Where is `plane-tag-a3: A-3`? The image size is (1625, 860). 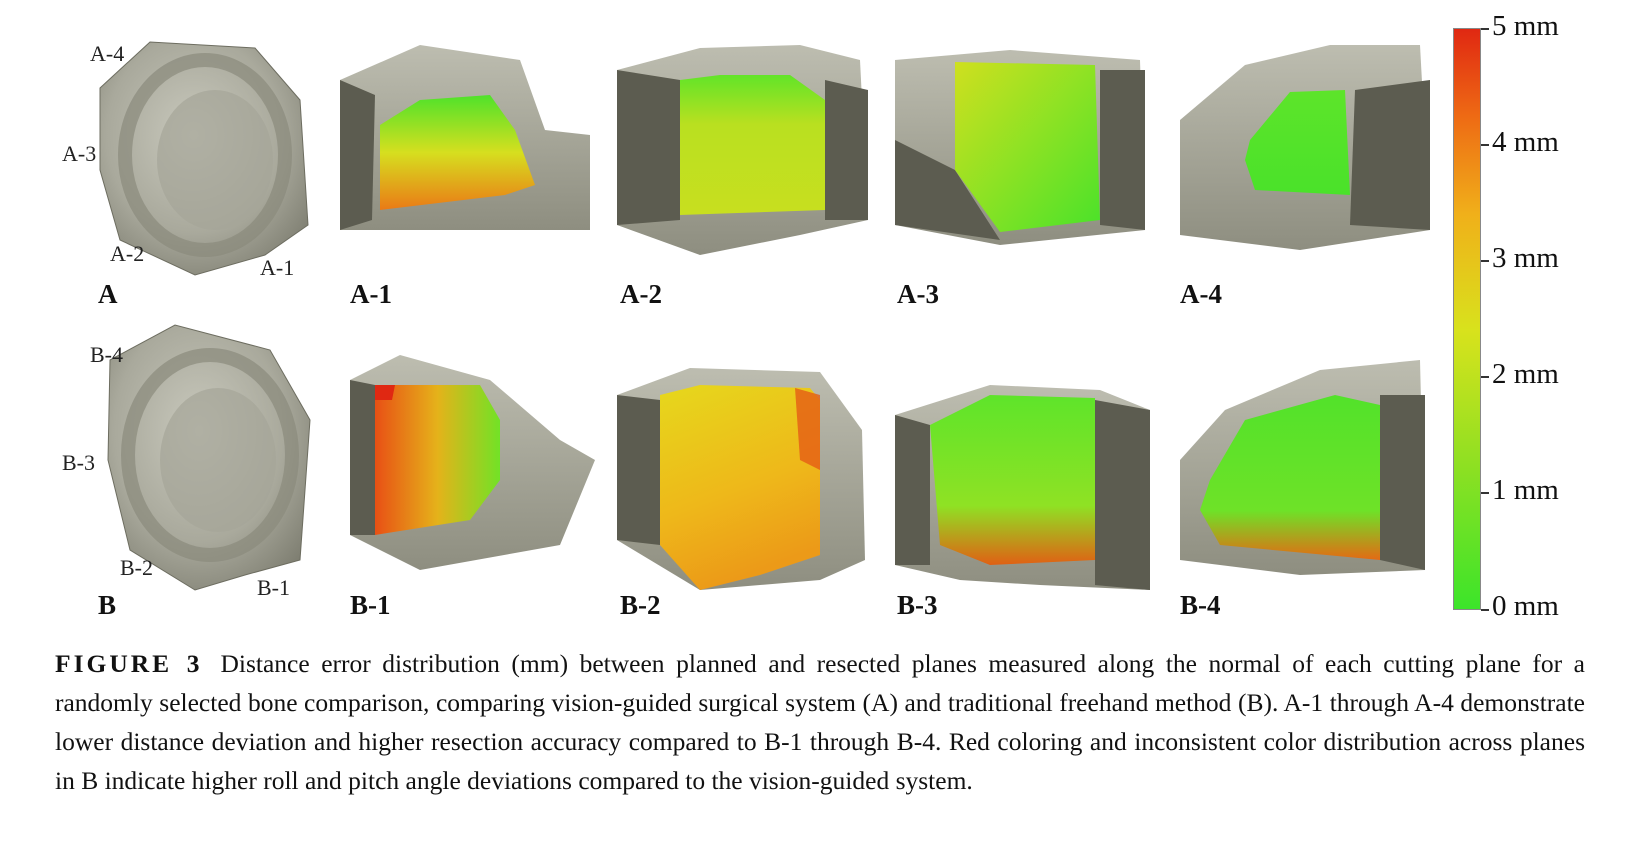
plane-tag-a3: A-3 is located at coordinates (79, 153).